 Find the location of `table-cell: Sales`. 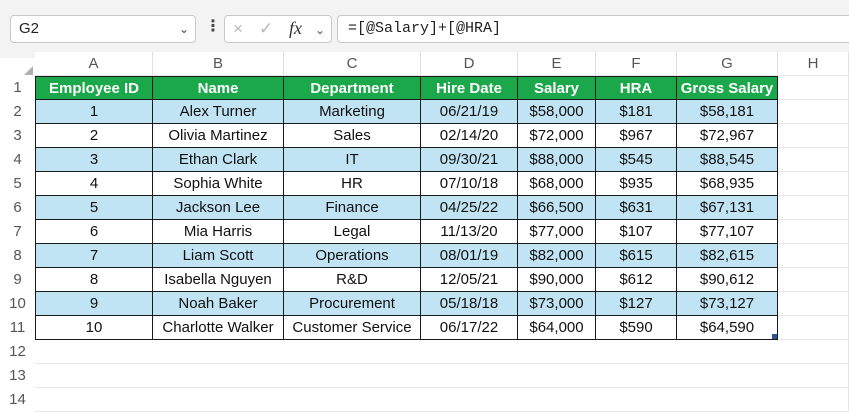

table-cell: Sales is located at coordinates (352, 136).